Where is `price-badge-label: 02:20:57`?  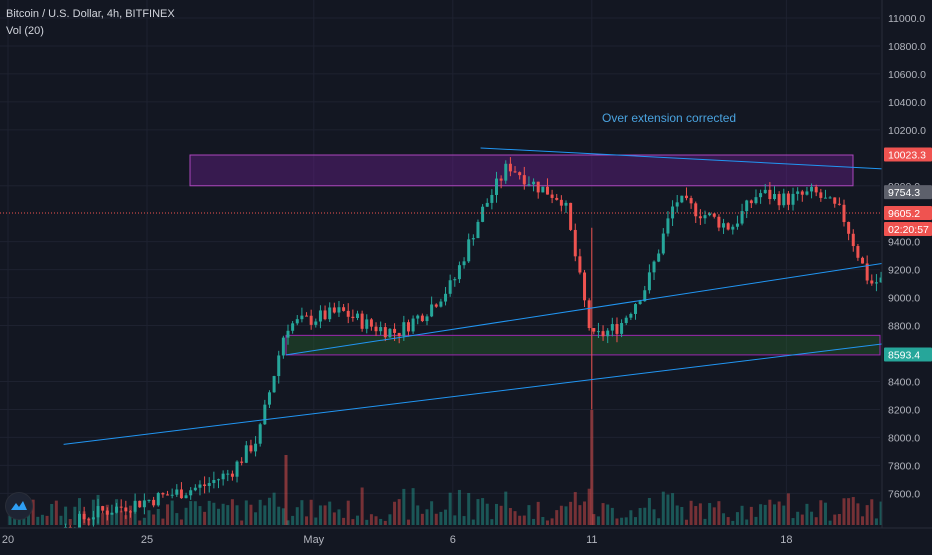 price-badge-label: 02:20:57 is located at coordinates (908, 230).